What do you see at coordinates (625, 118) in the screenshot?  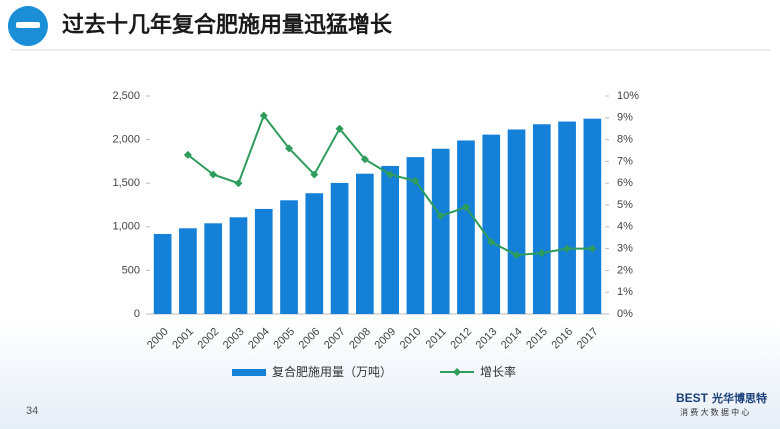 I see `y2-tick-label: 9%` at bounding box center [625, 118].